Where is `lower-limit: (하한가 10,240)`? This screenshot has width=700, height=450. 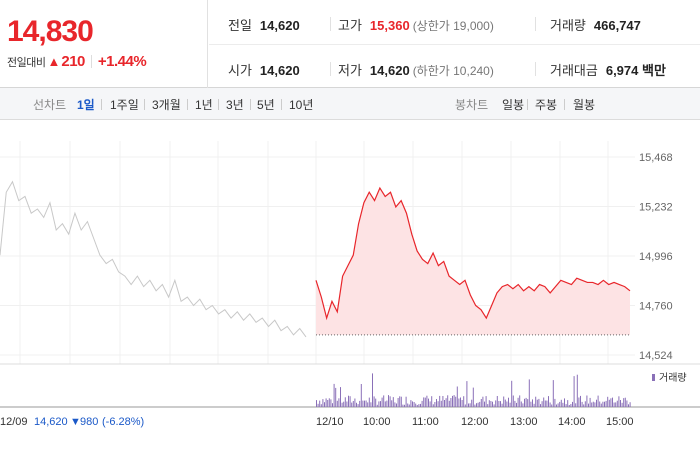 lower-limit: (하한가 10,240) is located at coordinates (453, 71).